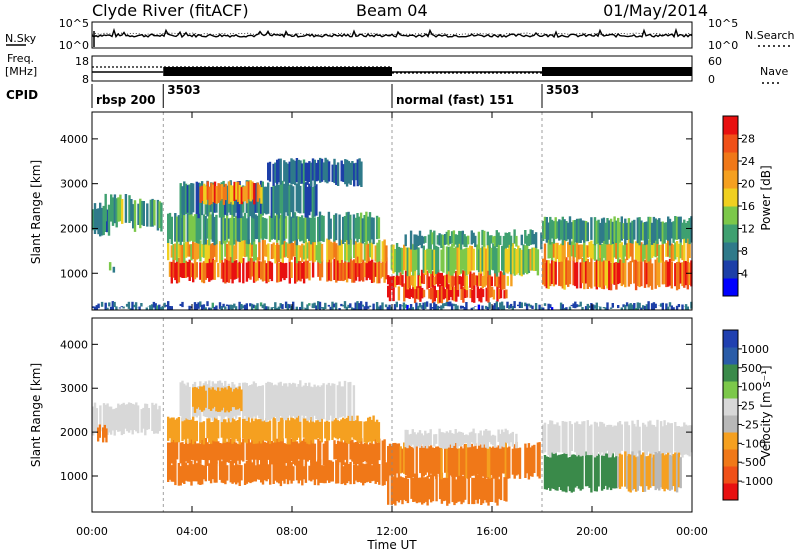 The image size is (800, 554). What do you see at coordinates (748, 139) in the screenshot?
I see `colorbar-tick-label: 28` at bounding box center [748, 139].